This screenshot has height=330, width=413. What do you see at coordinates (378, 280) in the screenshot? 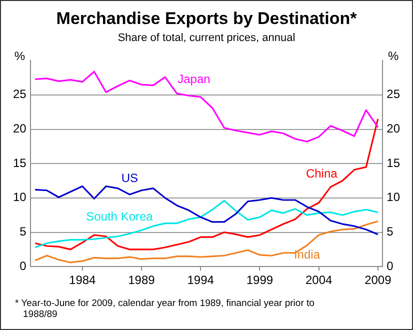
I see `x-tick-label: 2009` at bounding box center [378, 280].